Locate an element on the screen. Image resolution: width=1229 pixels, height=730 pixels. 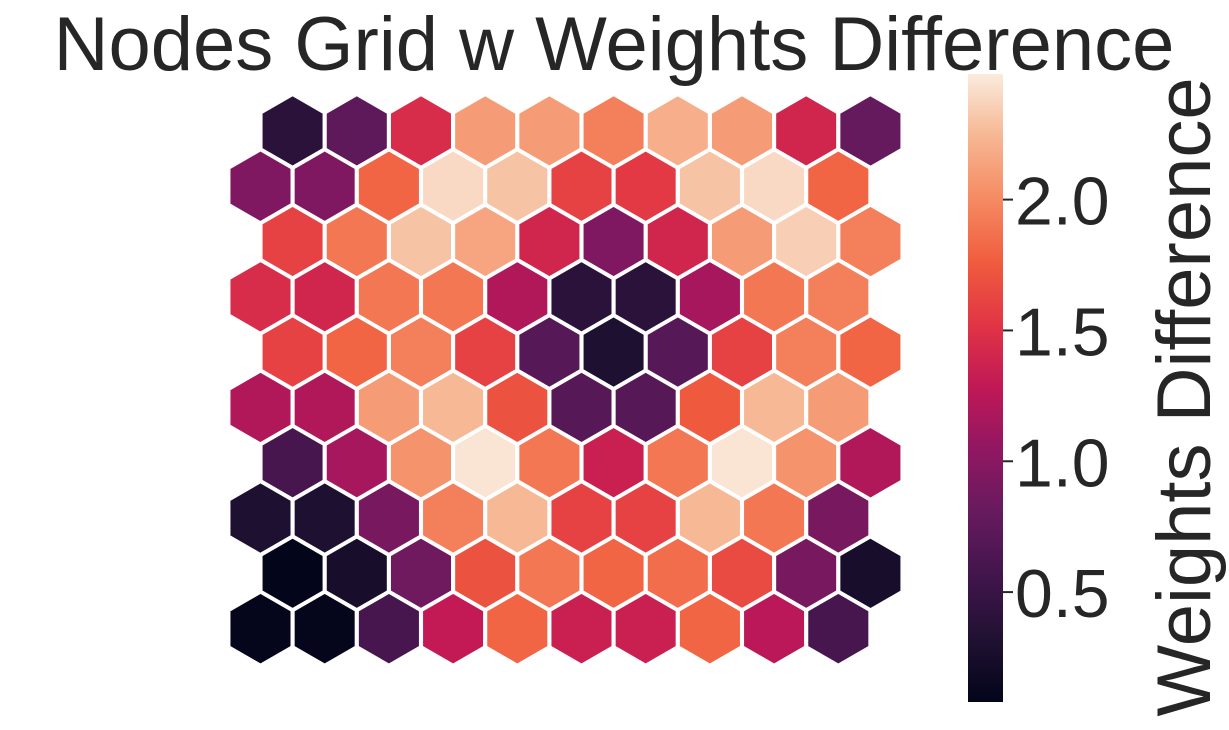
colorbar-tick-label: 0.5 is located at coordinates (1062, 594).